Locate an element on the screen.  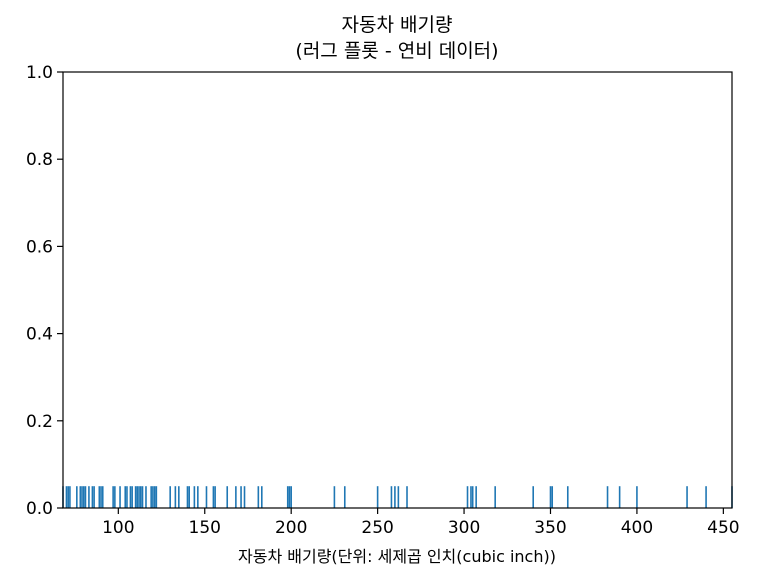
x-tick-label: 150 is located at coordinates (205, 528).